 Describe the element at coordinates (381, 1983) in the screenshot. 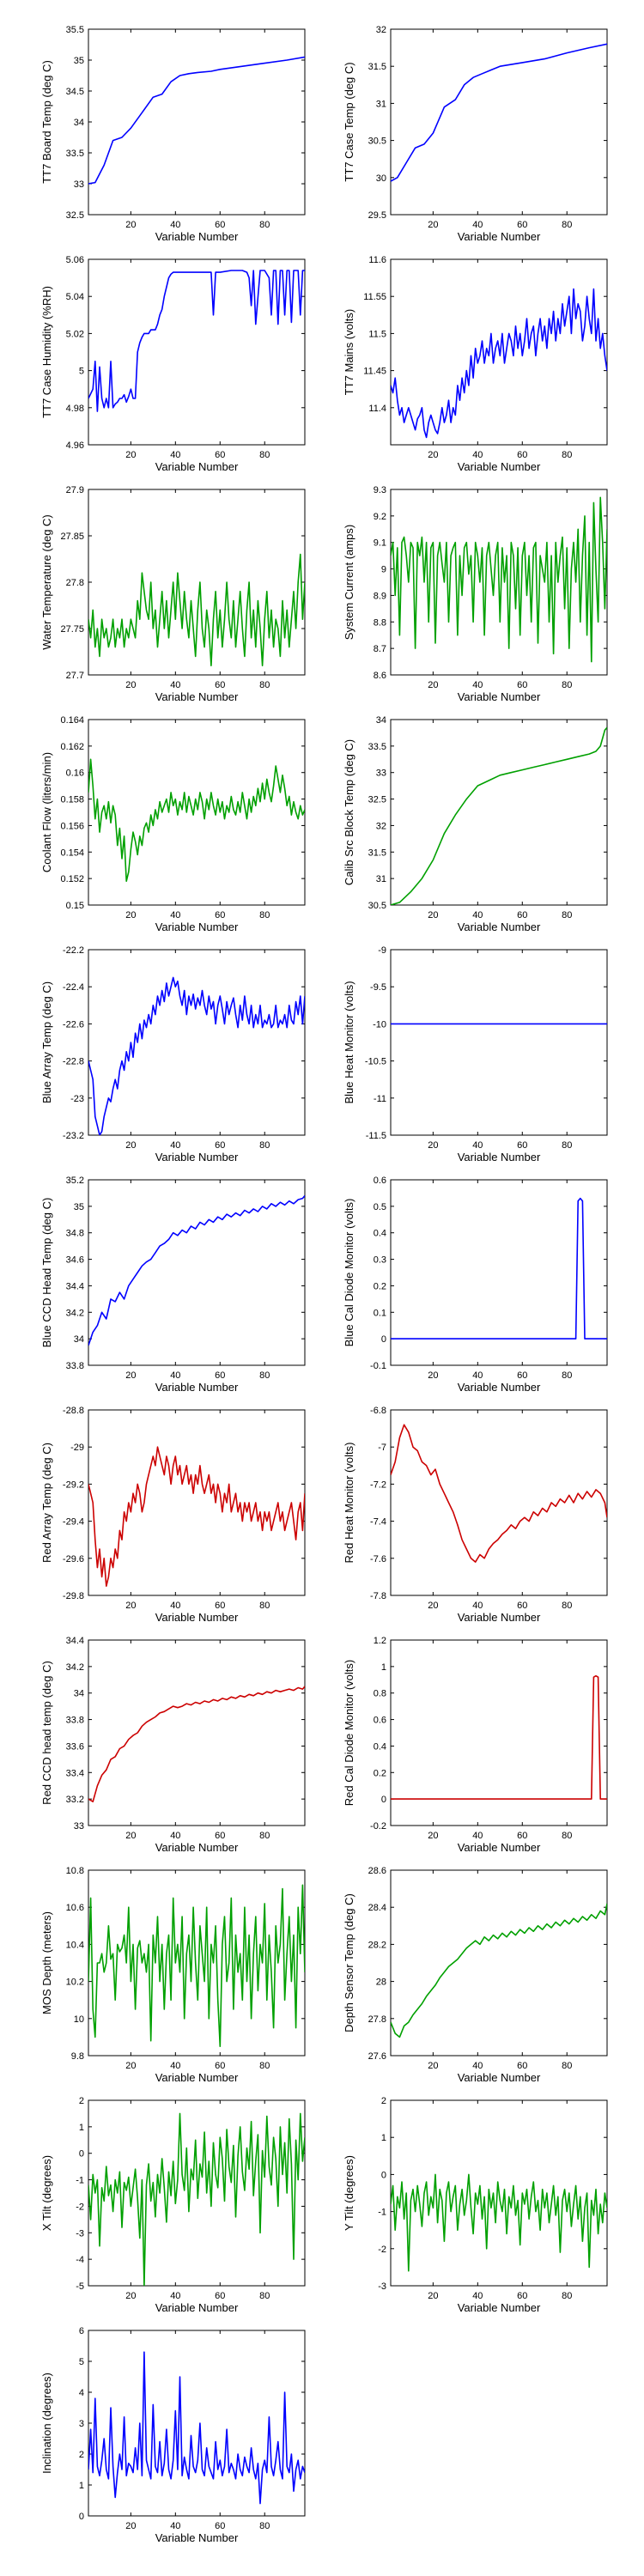

I see `y-tick-label: 28` at that location.